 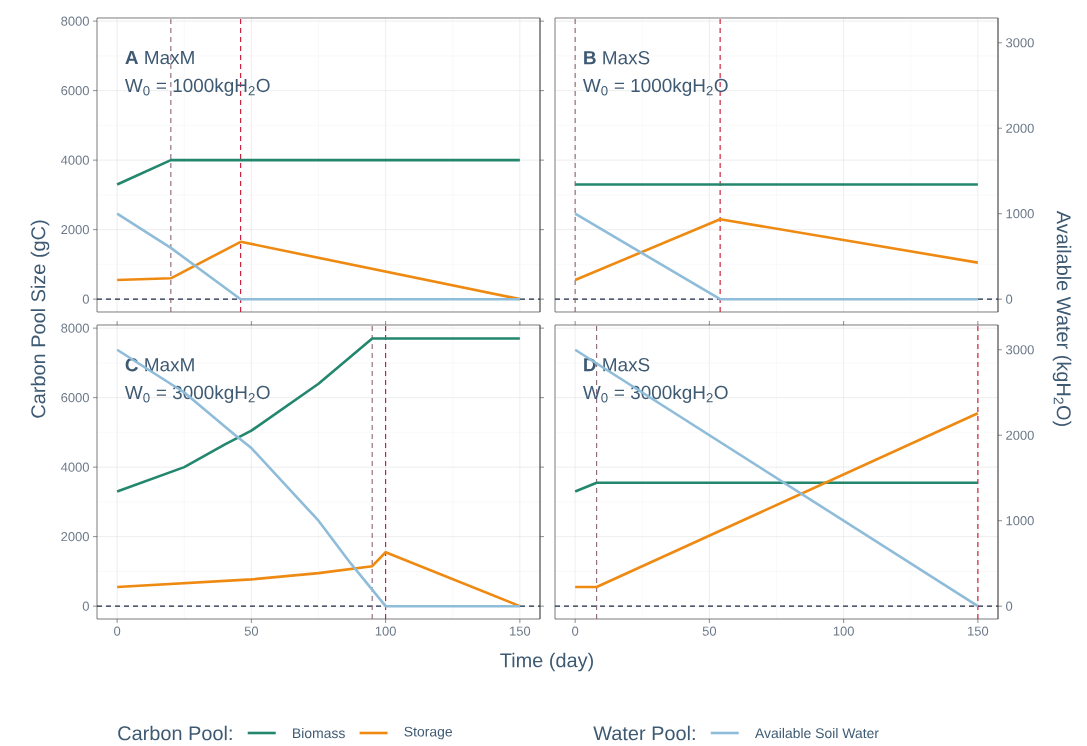 I want to click on y2-axis-title: Available Water (kgH$_{2}$O), so click(x=1062, y=318).